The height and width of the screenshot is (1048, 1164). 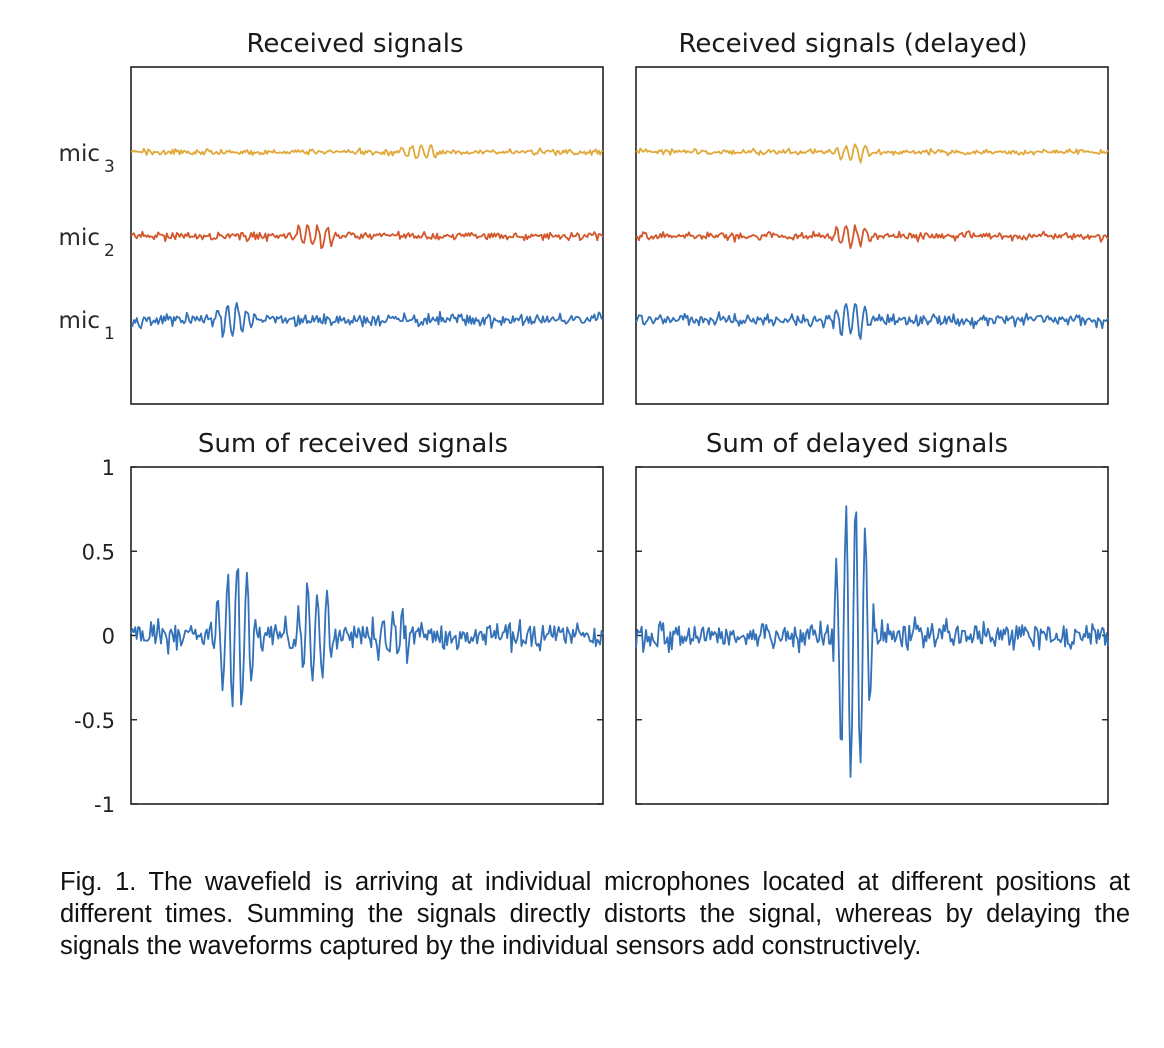 I want to click on axes-frame, so click(x=872, y=235).